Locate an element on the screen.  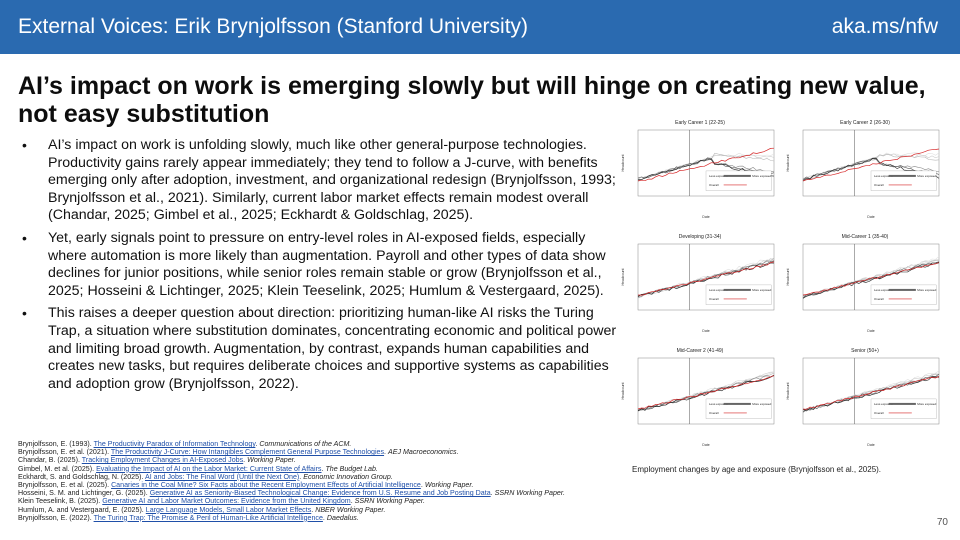
panel-title: Senior (50+) is located at coordinates (865, 351).